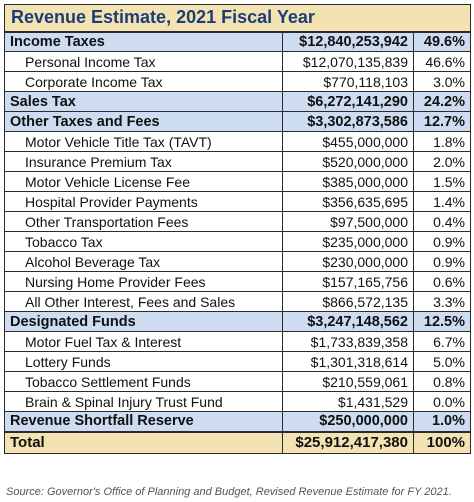 This screenshot has width=474, height=502. What do you see at coordinates (143, 181) in the screenshot?
I see `row-label: Motor Vehicle License Fee` at bounding box center [143, 181].